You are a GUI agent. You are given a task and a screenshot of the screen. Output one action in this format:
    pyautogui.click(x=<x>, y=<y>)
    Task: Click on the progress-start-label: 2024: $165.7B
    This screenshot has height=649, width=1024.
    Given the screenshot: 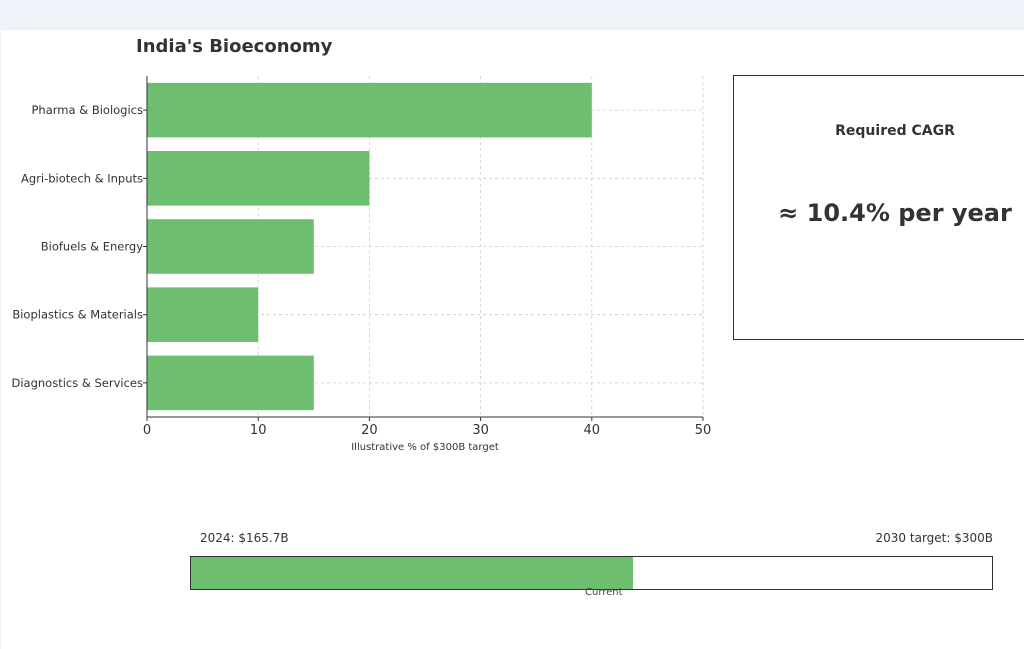 What is the action you would take?
    pyautogui.click(x=244, y=538)
    